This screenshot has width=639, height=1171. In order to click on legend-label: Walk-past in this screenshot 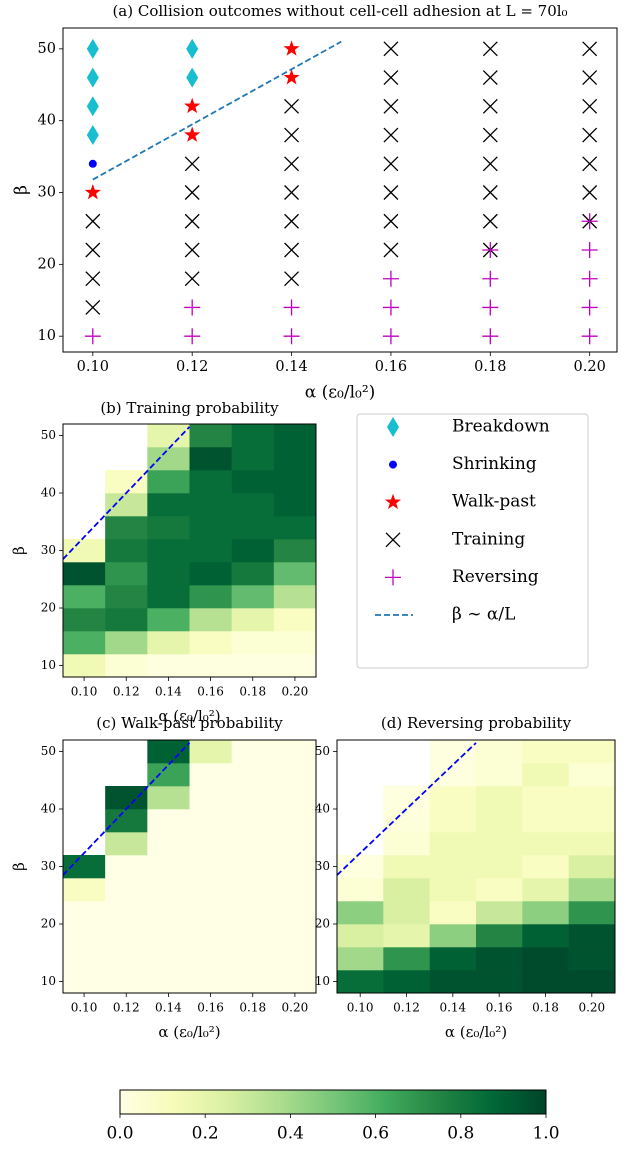, I will do `click(494, 502)`.